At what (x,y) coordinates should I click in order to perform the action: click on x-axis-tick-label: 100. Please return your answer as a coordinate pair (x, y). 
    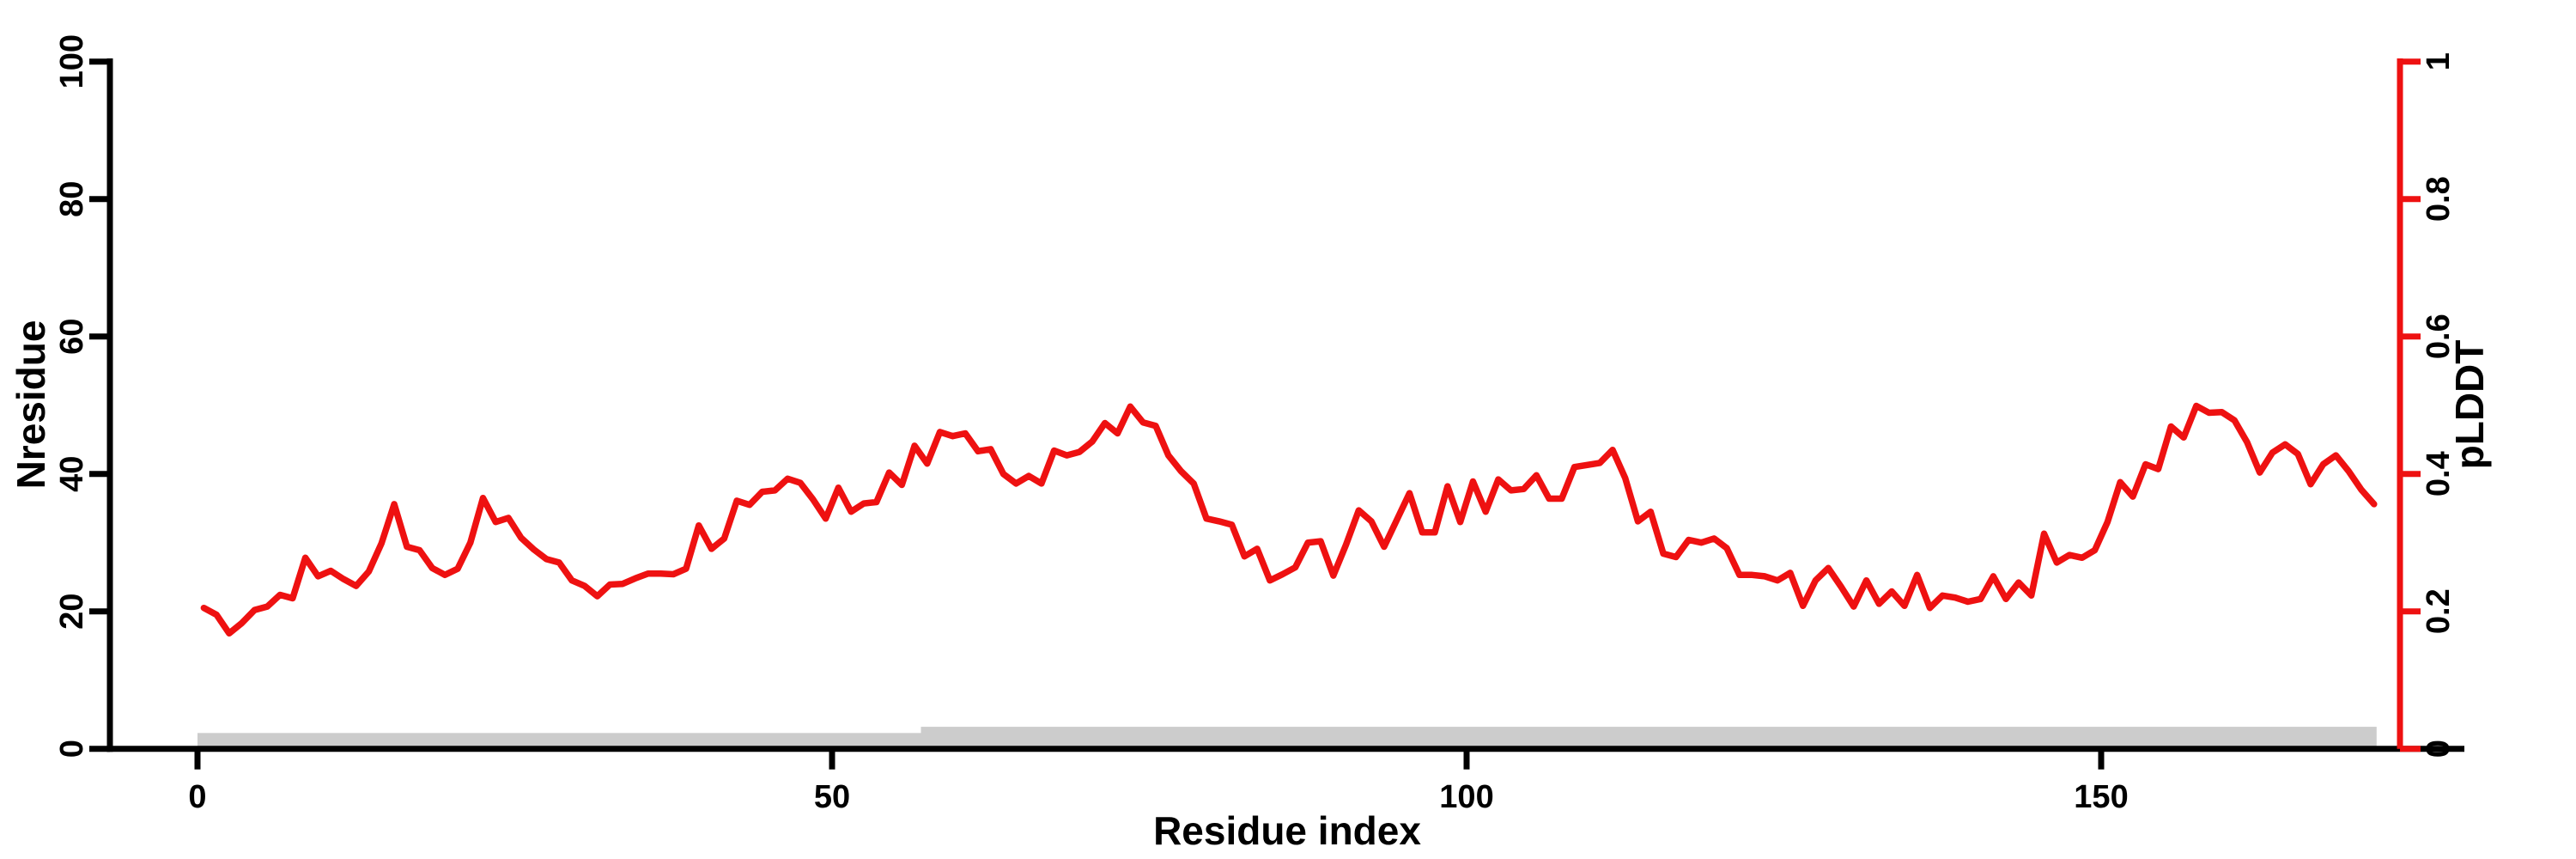
    Looking at the image, I should click on (1466, 797).